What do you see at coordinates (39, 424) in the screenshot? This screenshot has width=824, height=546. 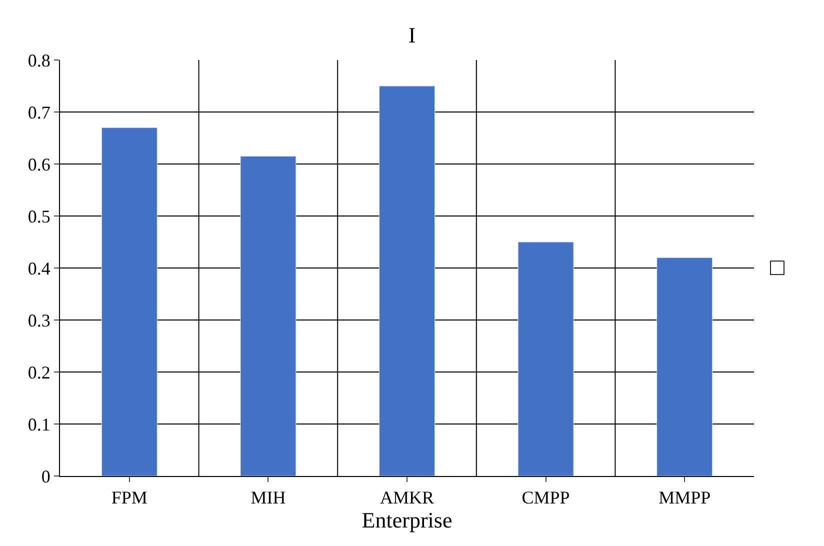 I see `y-tick-label: 0.1` at bounding box center [39, 424].